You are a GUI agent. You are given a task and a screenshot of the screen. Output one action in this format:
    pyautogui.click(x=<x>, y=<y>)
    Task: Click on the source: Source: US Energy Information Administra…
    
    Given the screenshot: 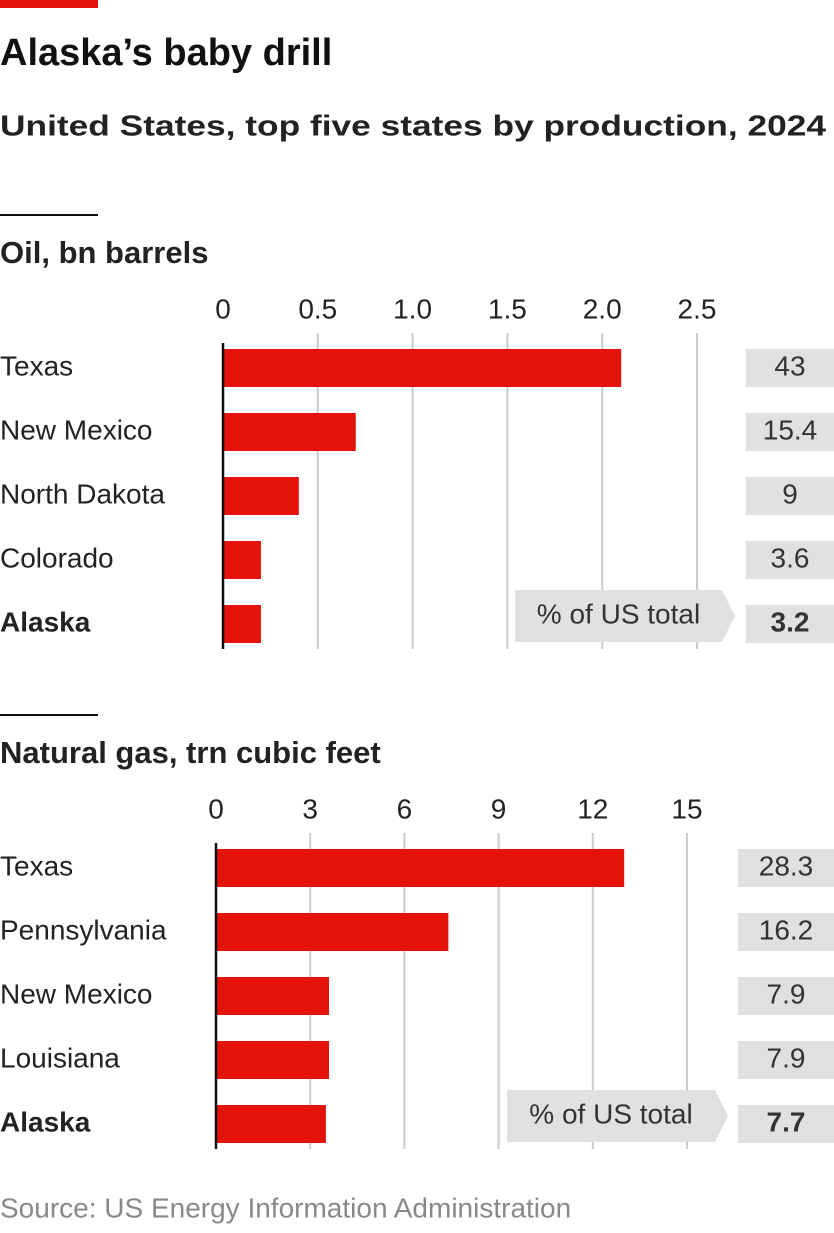 What is the action you would take?
    pyautogui.click(x=285, y=1207)
    